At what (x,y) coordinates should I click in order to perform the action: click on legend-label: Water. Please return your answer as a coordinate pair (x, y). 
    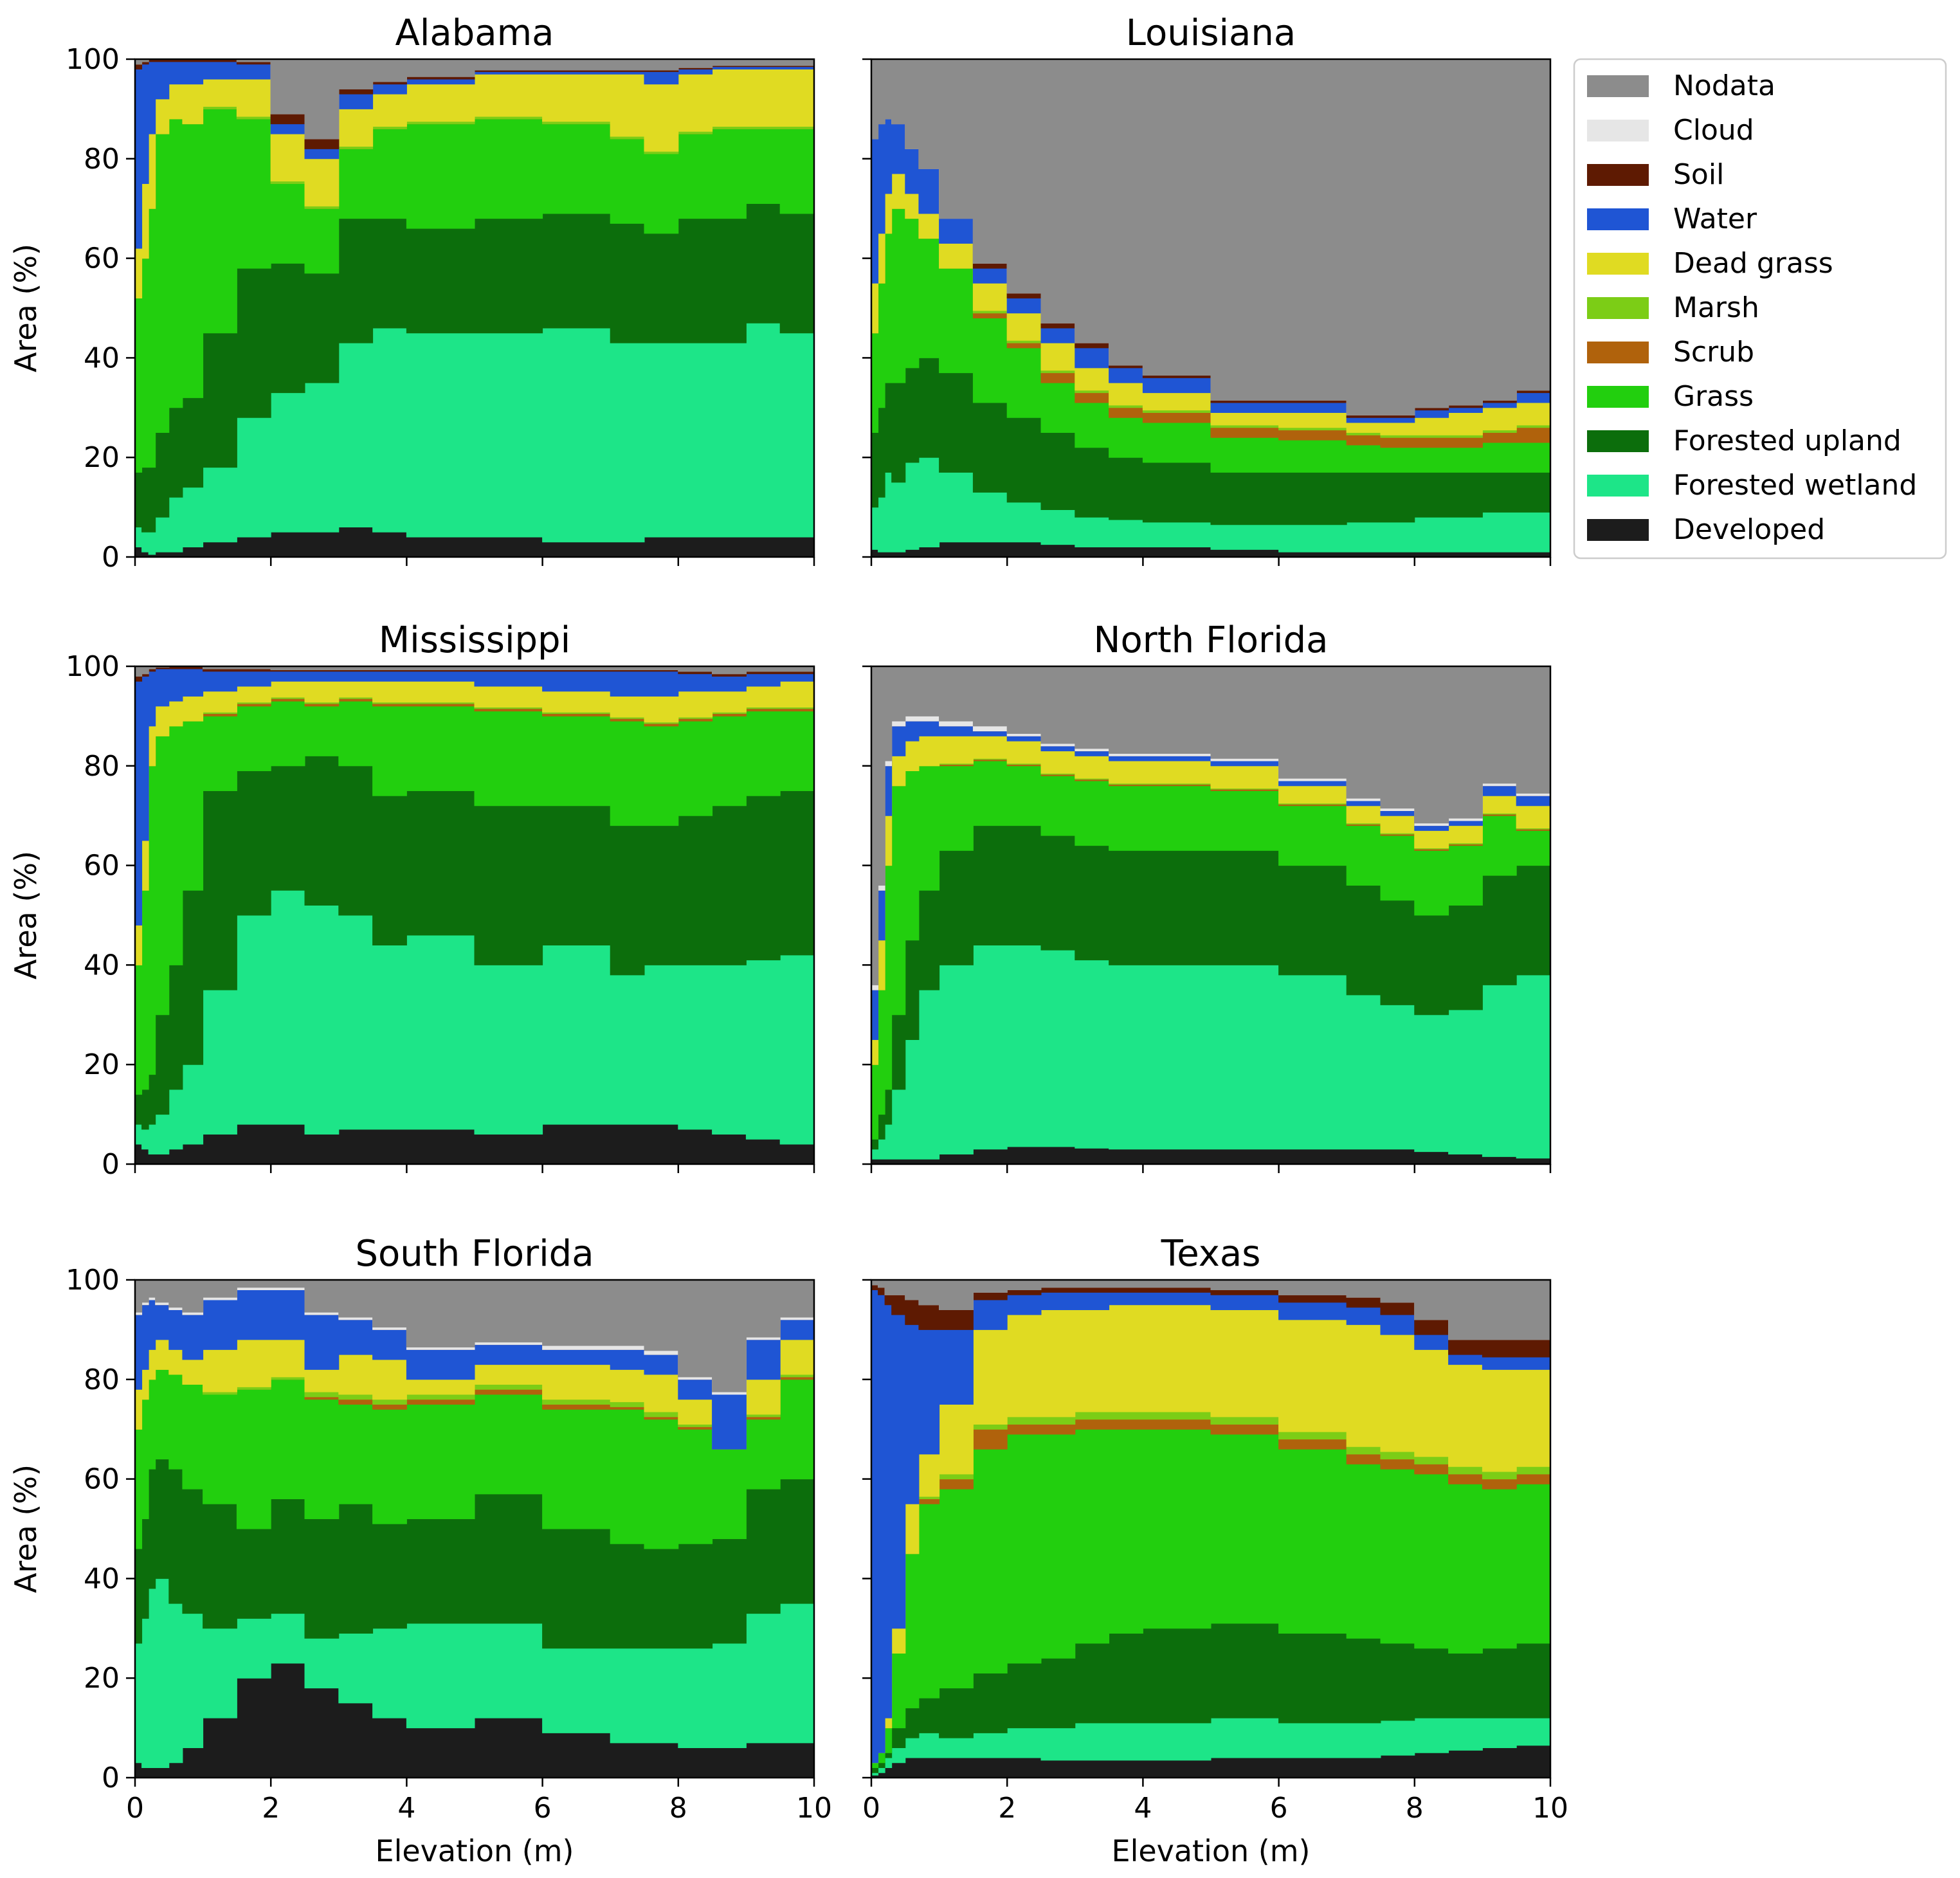
    Looking at the image, I should click on (1715, 219).